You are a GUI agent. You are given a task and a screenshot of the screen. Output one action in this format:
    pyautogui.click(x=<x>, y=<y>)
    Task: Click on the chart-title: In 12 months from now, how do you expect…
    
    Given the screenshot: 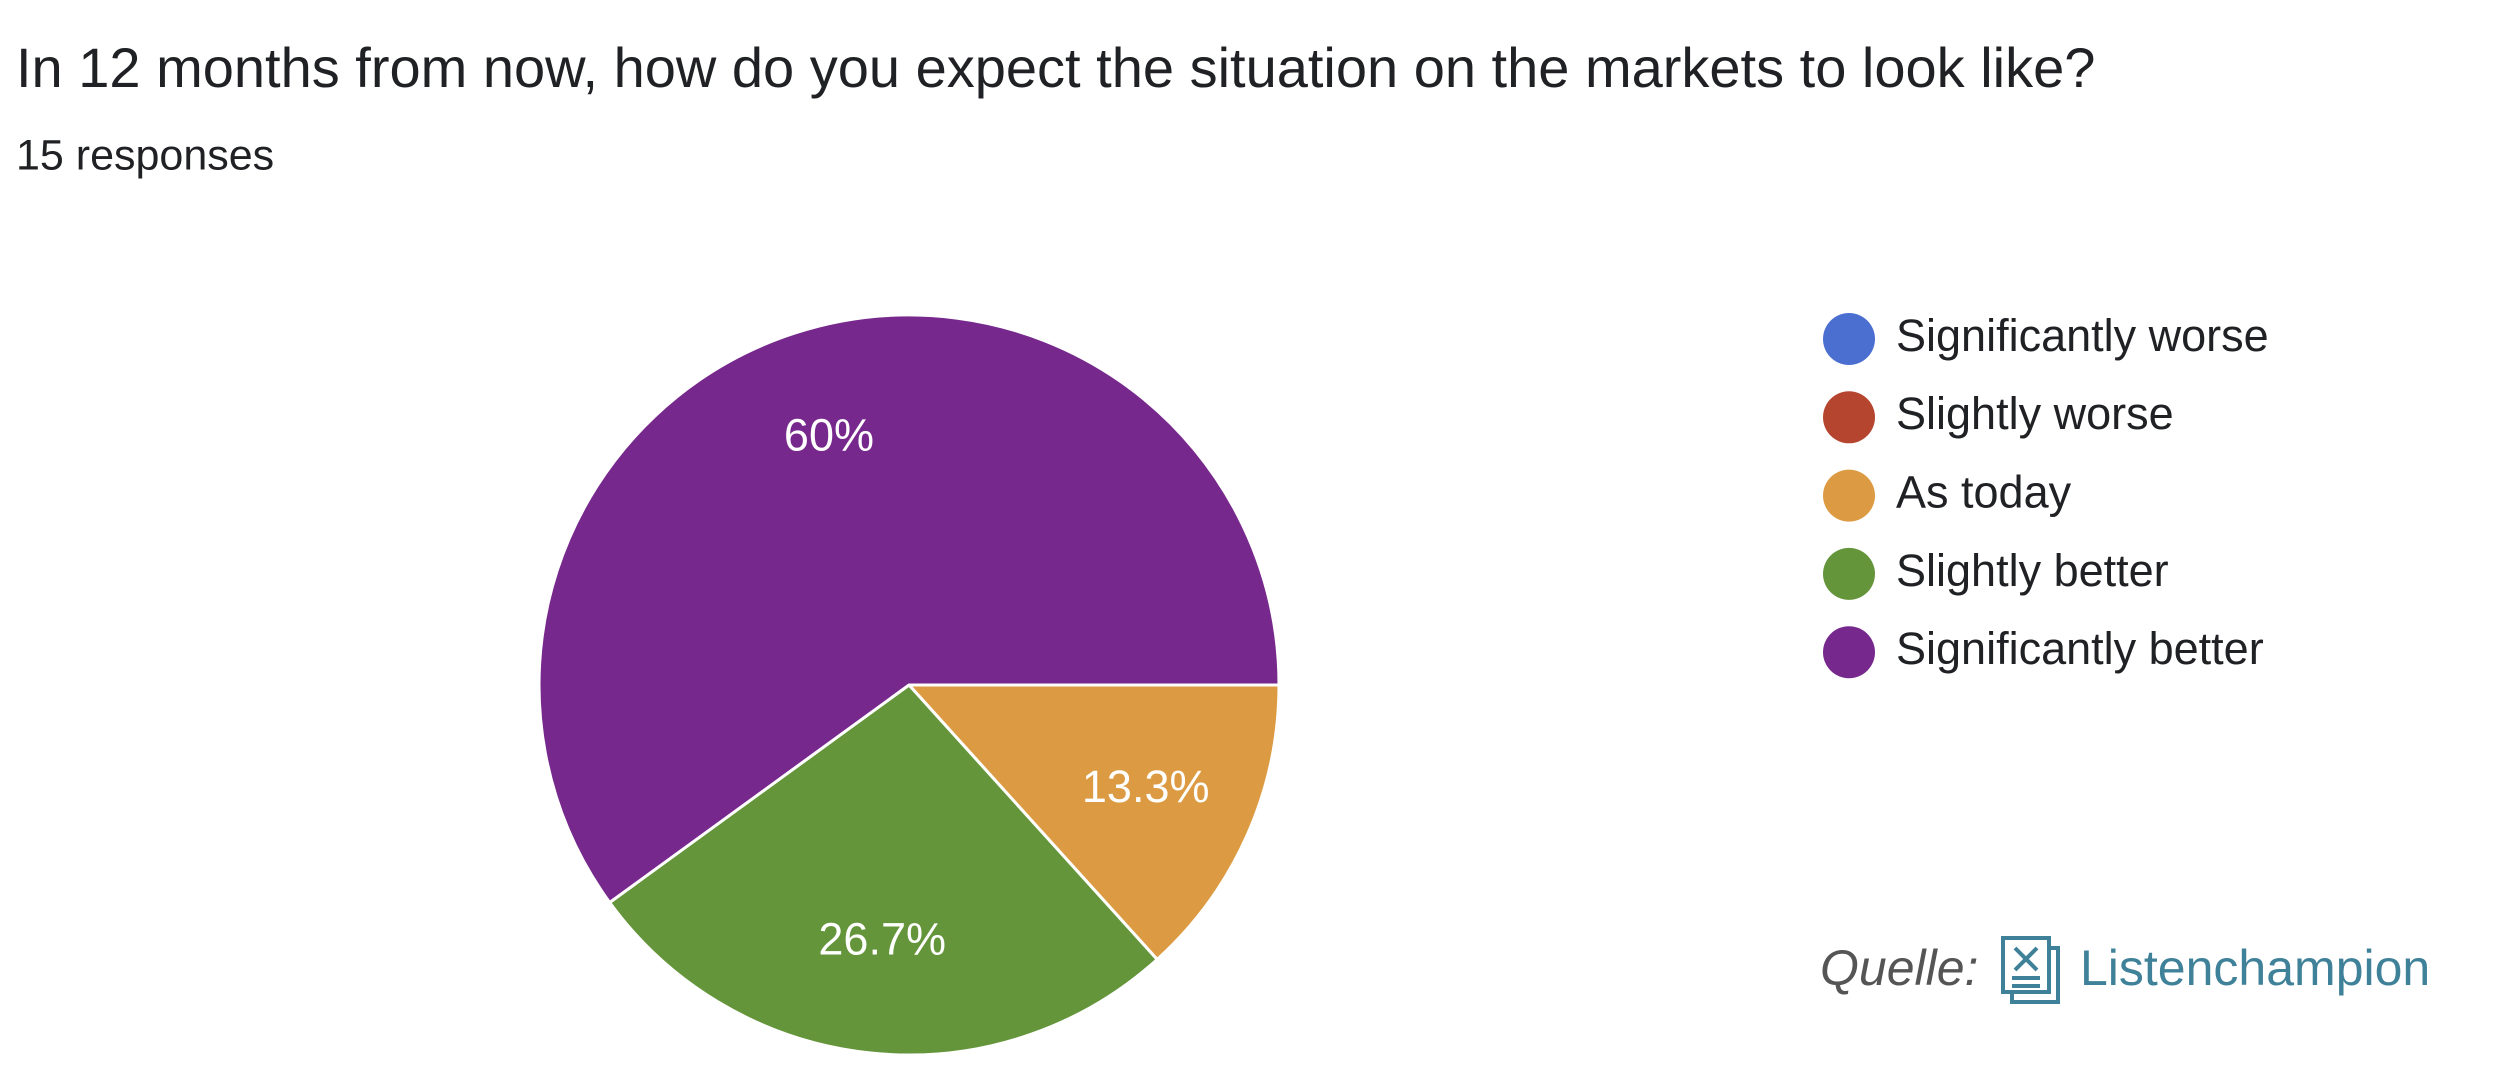 What is the action you would take?
    pyautogui.click(x=1055, y=67)
    